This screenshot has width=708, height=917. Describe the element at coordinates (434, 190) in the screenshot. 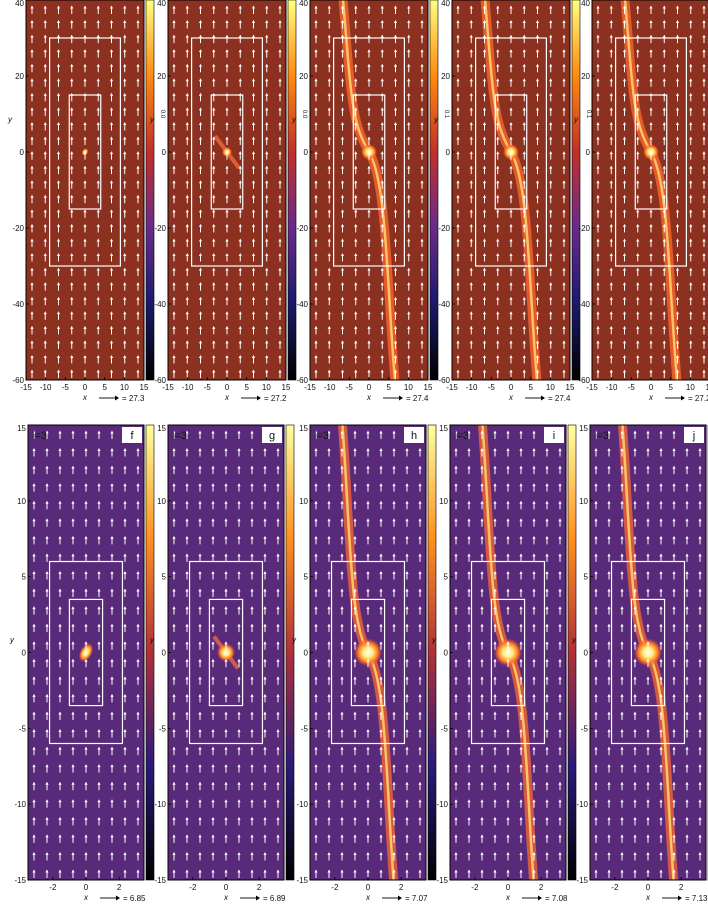

I see `colorbar` at that location.